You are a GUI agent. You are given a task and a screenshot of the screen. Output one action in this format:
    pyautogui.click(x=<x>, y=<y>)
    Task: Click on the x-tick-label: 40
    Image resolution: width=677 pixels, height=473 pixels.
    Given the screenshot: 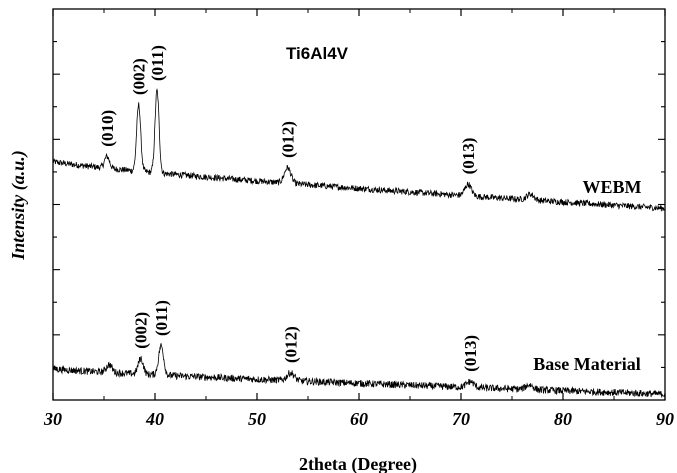 What is the action you would take?
    pyautogui.click(x=154, y=419)
    